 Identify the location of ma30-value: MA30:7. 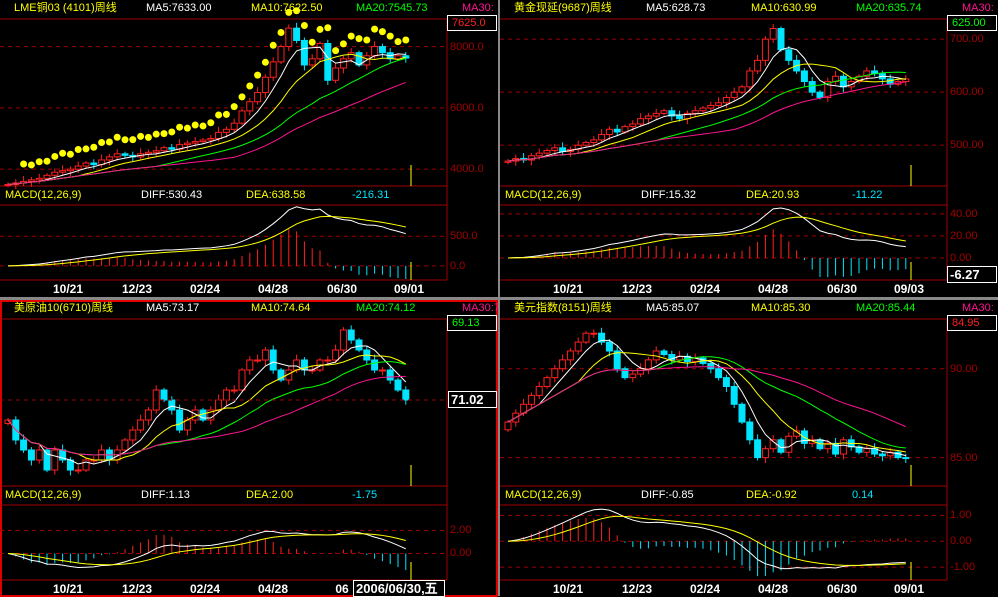
(480, 308).